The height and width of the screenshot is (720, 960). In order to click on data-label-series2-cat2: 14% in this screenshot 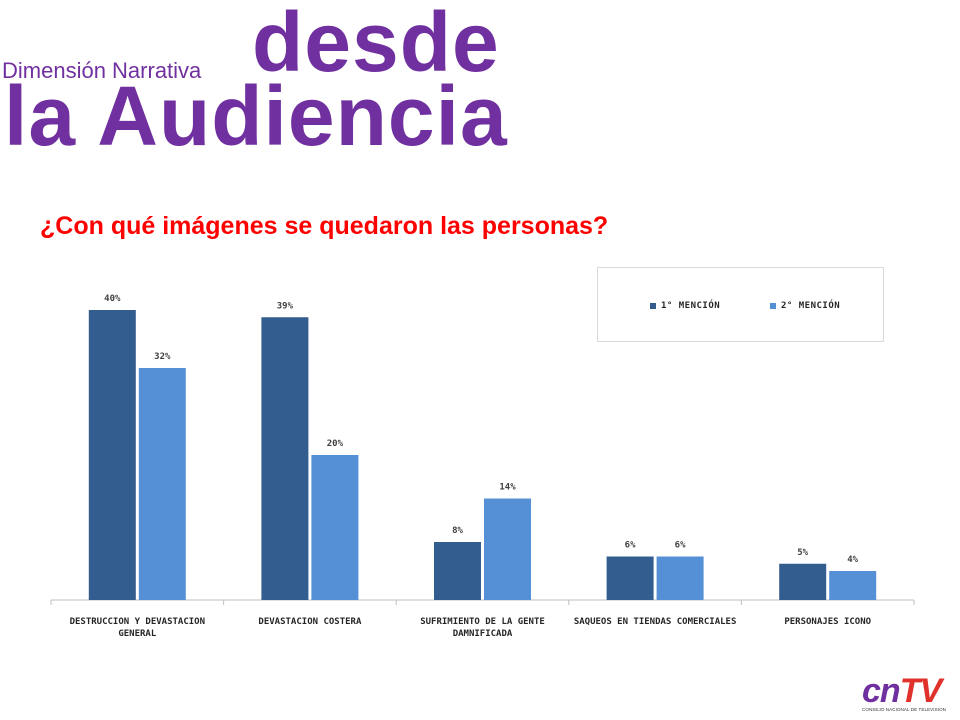, I will do `click(507, 488)`.